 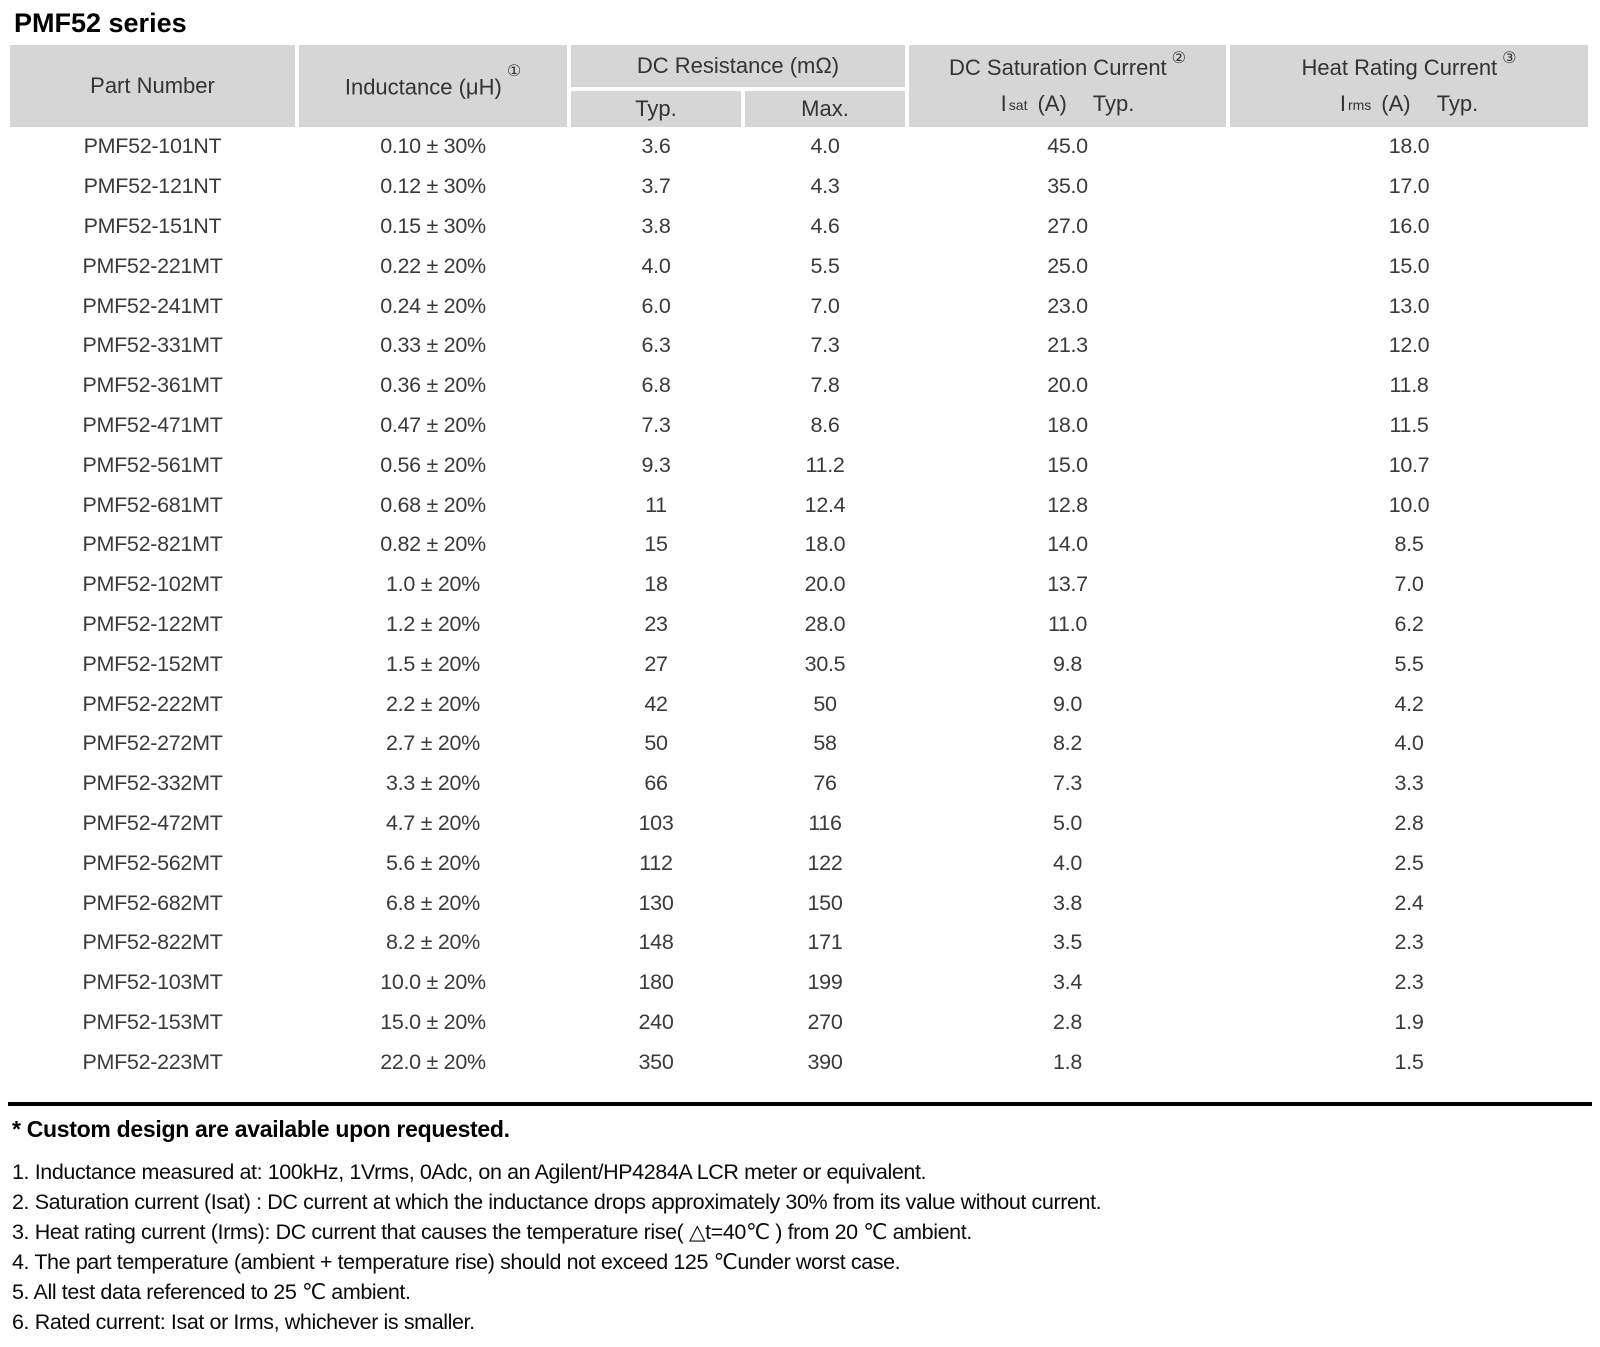 What do you see at coordinates (152, 266) in the screenshot?
I see `cell-part: PMF52-221MT` at bounding box center [152, 266].